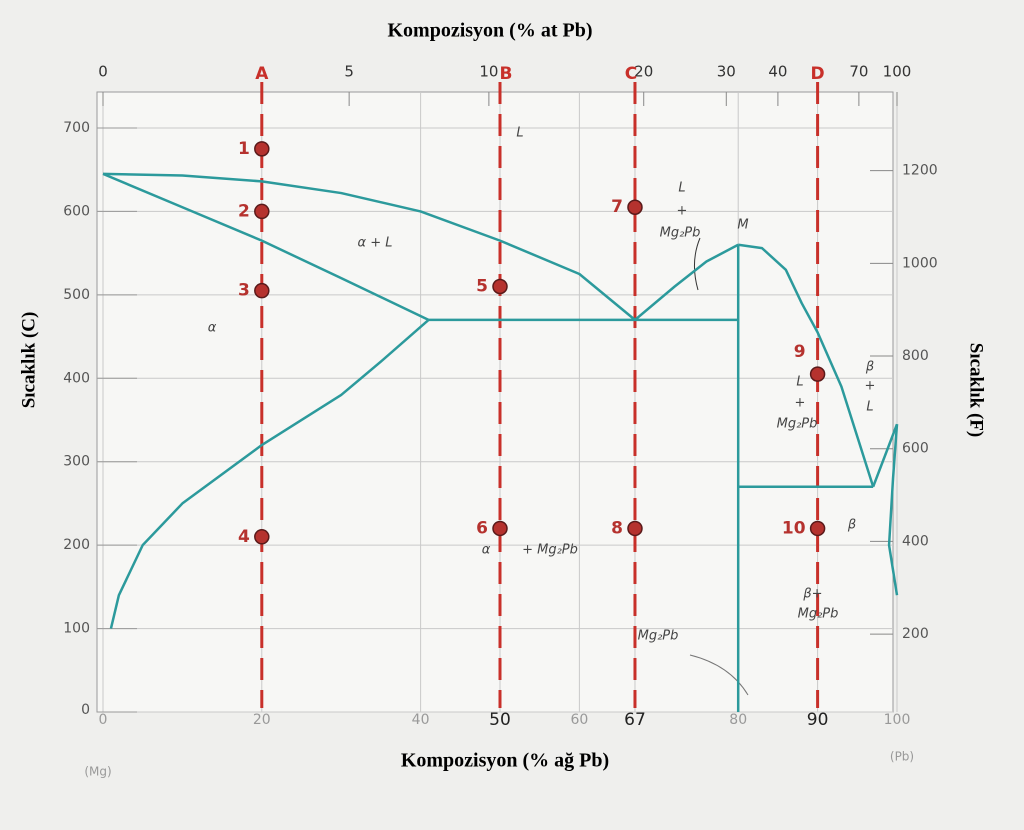  What do you see at coordinates (902, 757) in the screenshot?
I see `x-end-label: (Pb)` at bounding box center [902, 757].